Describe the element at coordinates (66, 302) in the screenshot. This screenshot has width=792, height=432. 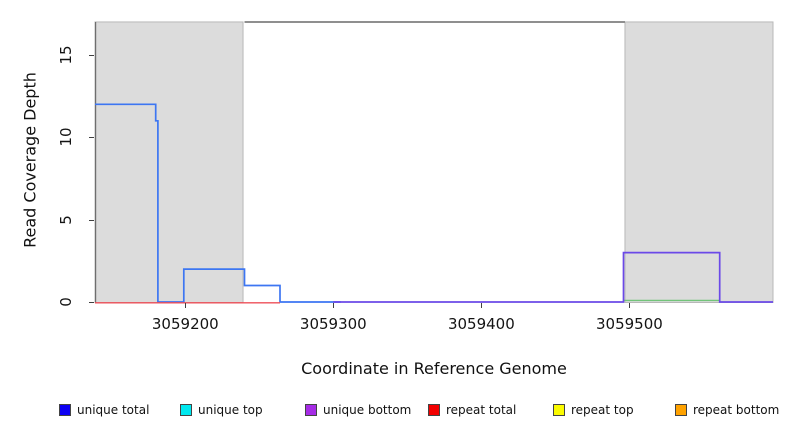
I see `y-tick-label: 0` at that location.